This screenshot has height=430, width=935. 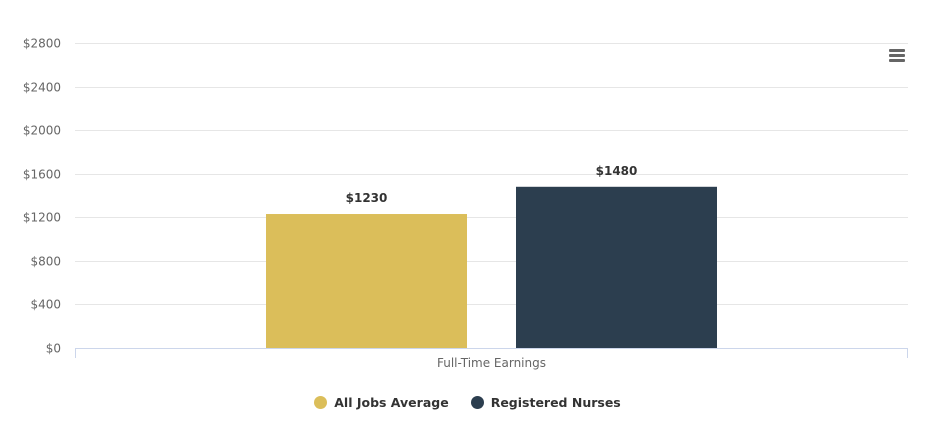 What do you see at coordinates (477, 402) in the screenshot?
I see `legend-marker-registered-nurses` at bounding box center [477, 402].